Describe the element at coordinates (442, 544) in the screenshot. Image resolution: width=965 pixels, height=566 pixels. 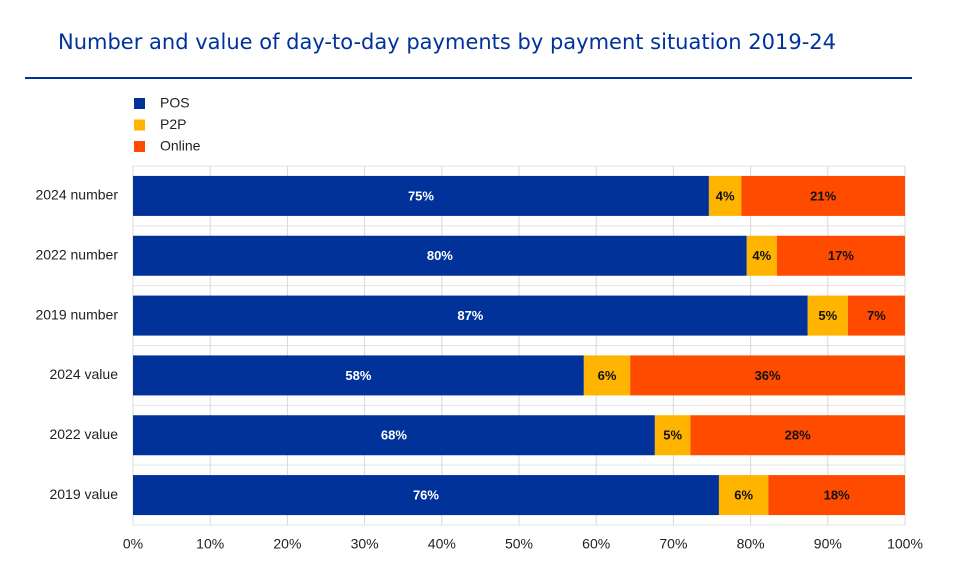
I see `x-tick-label: 40%` at that location.